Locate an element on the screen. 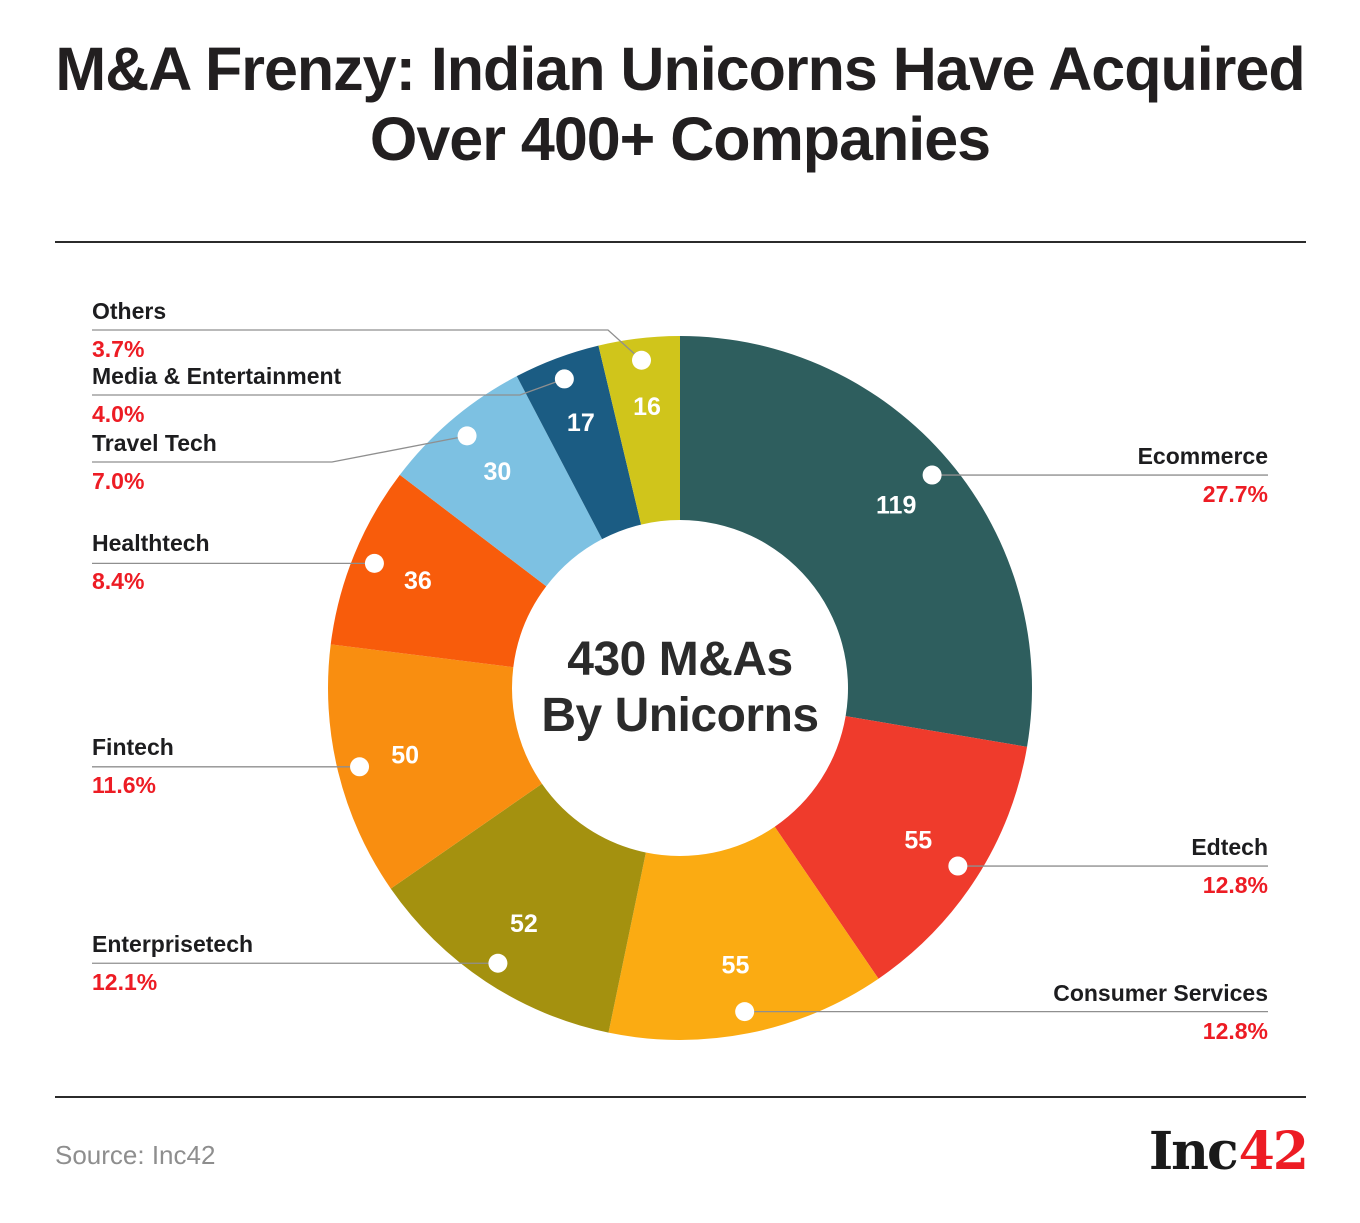  segment-name: Consumer Services is located at coordinates (1160, 993).